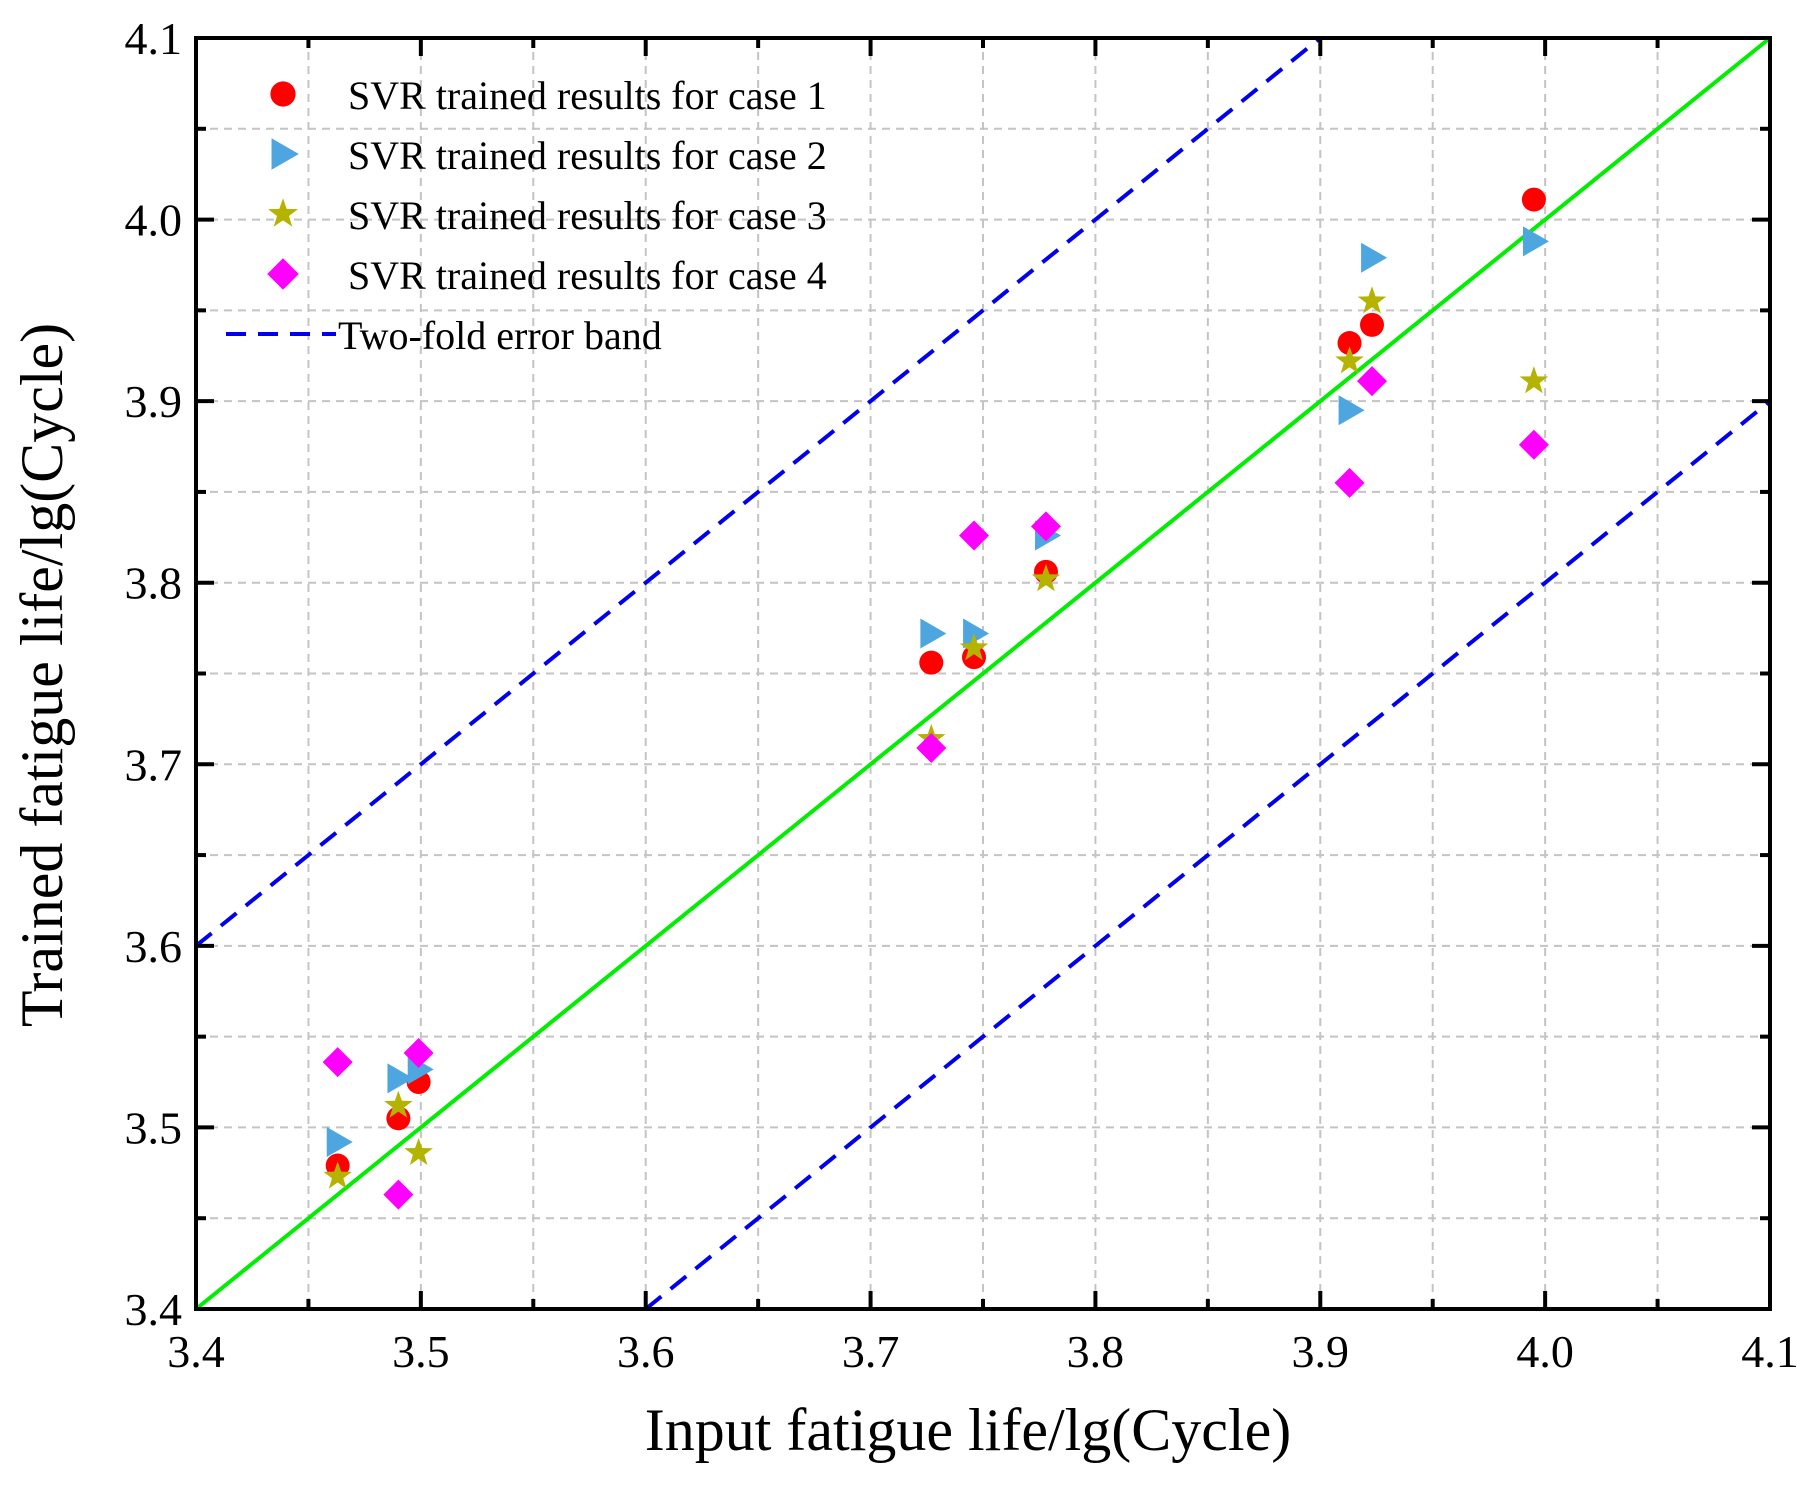  I want to click on legend-item-5: Two-fold error band, so click(444, 335).